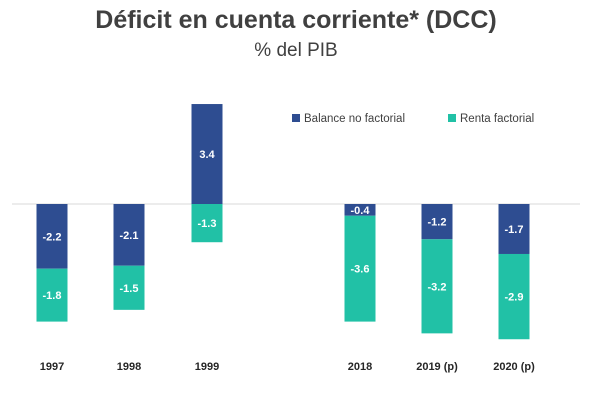  I want to click on chart-title: Déficit en cuenta corriente* (DCC), so click(296, 20).